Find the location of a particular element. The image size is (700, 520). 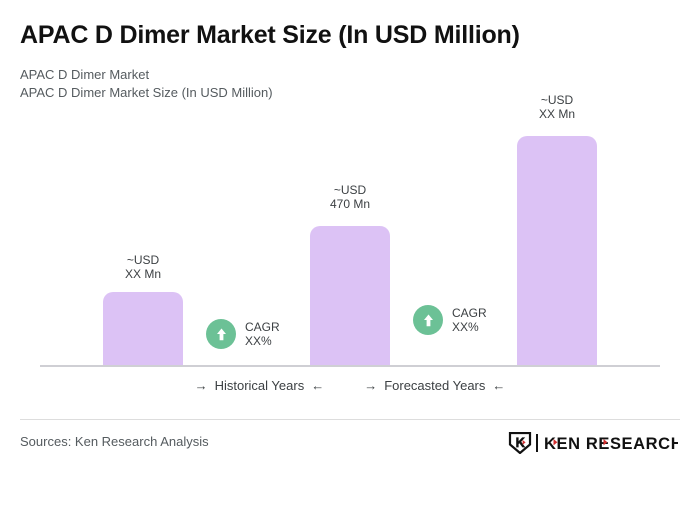

brand-logo: KEN RESEARCH is located at coordinates (593, 443).